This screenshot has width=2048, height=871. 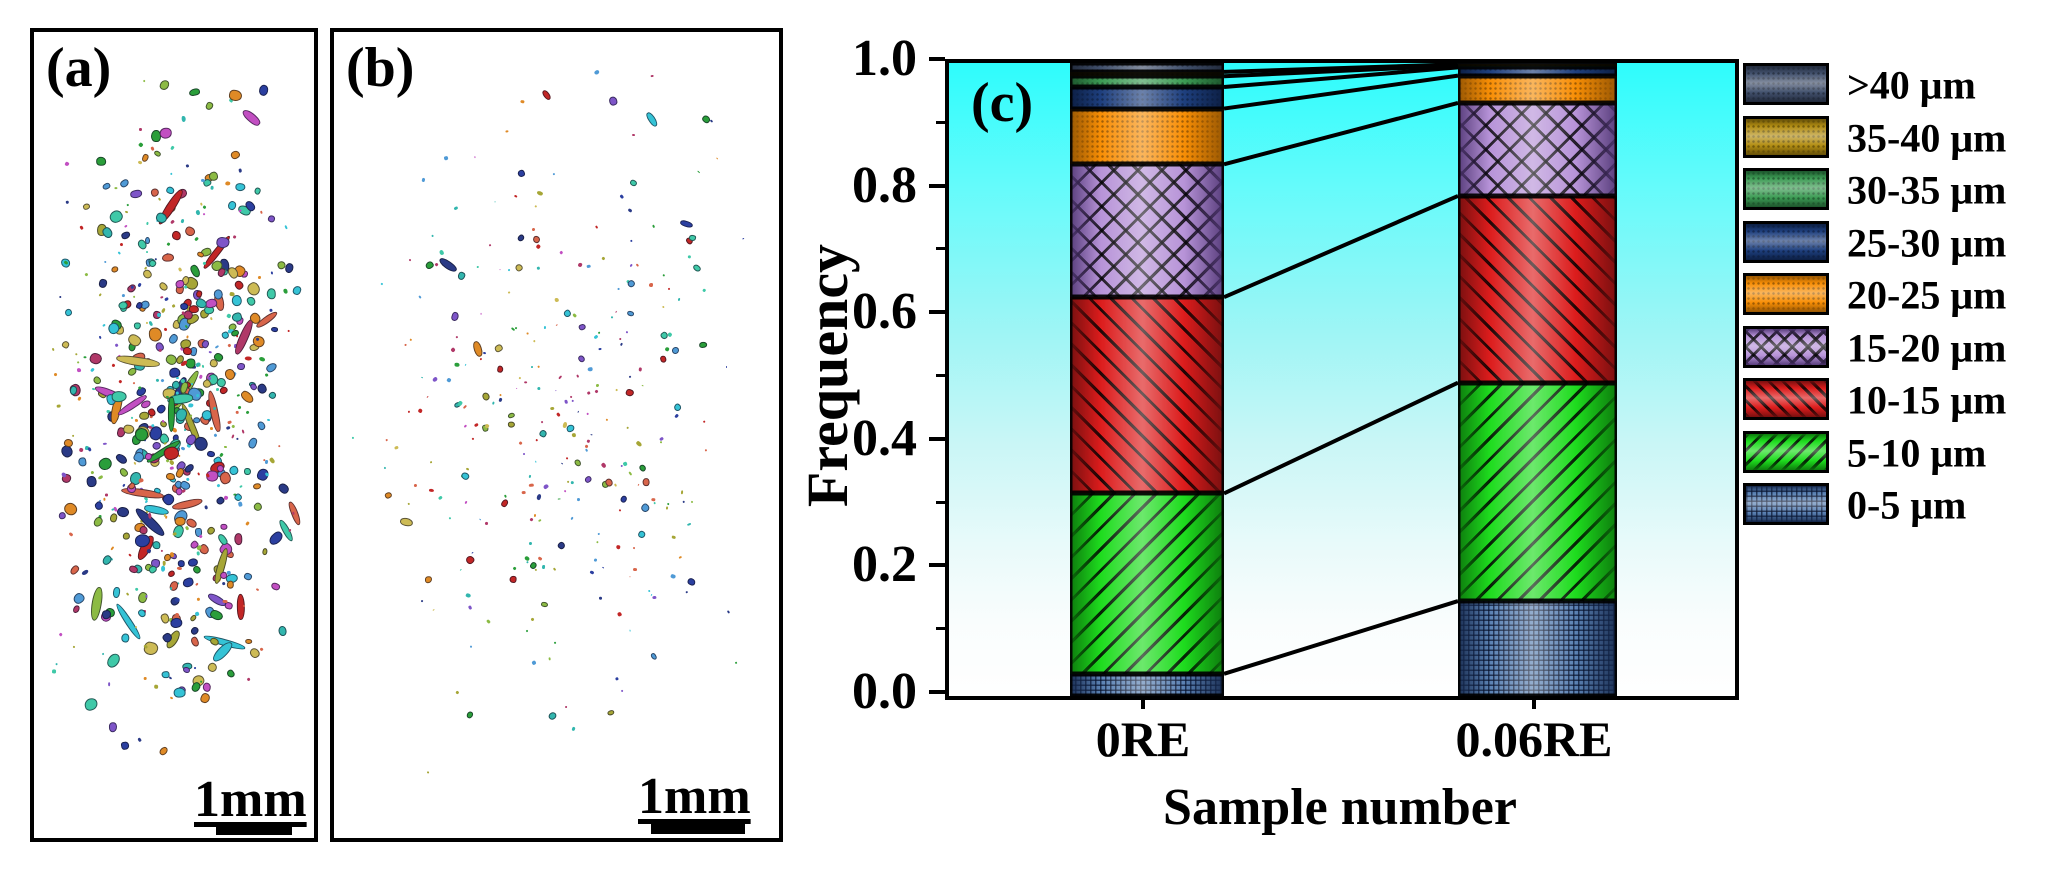 I want to click on legend-label: 30-35 μm, so click(x=1927, y=190).